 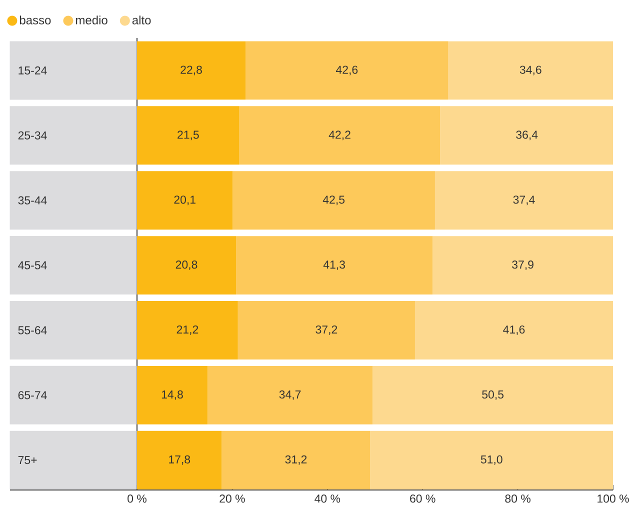 What do you see at coordinates (191, 71) in the screenshot?
I see `data-label: 22,8` at bounding box center [191, 71].